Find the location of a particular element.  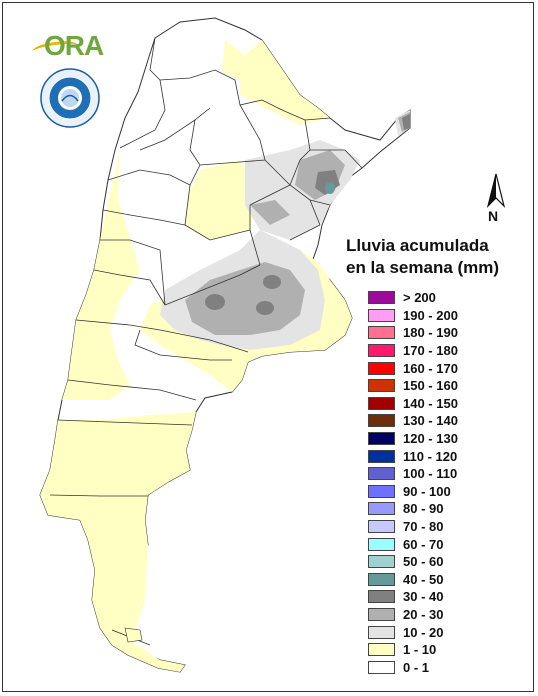

legend-item: 40 - 50 is located at coordinates (413, 580).